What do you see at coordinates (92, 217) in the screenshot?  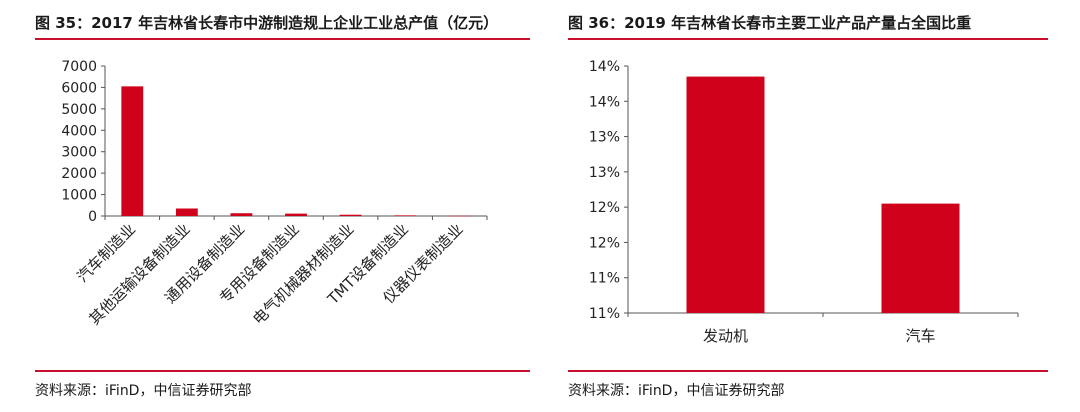 I see `y-tick-label: 0` at bounding box center [92, 217].